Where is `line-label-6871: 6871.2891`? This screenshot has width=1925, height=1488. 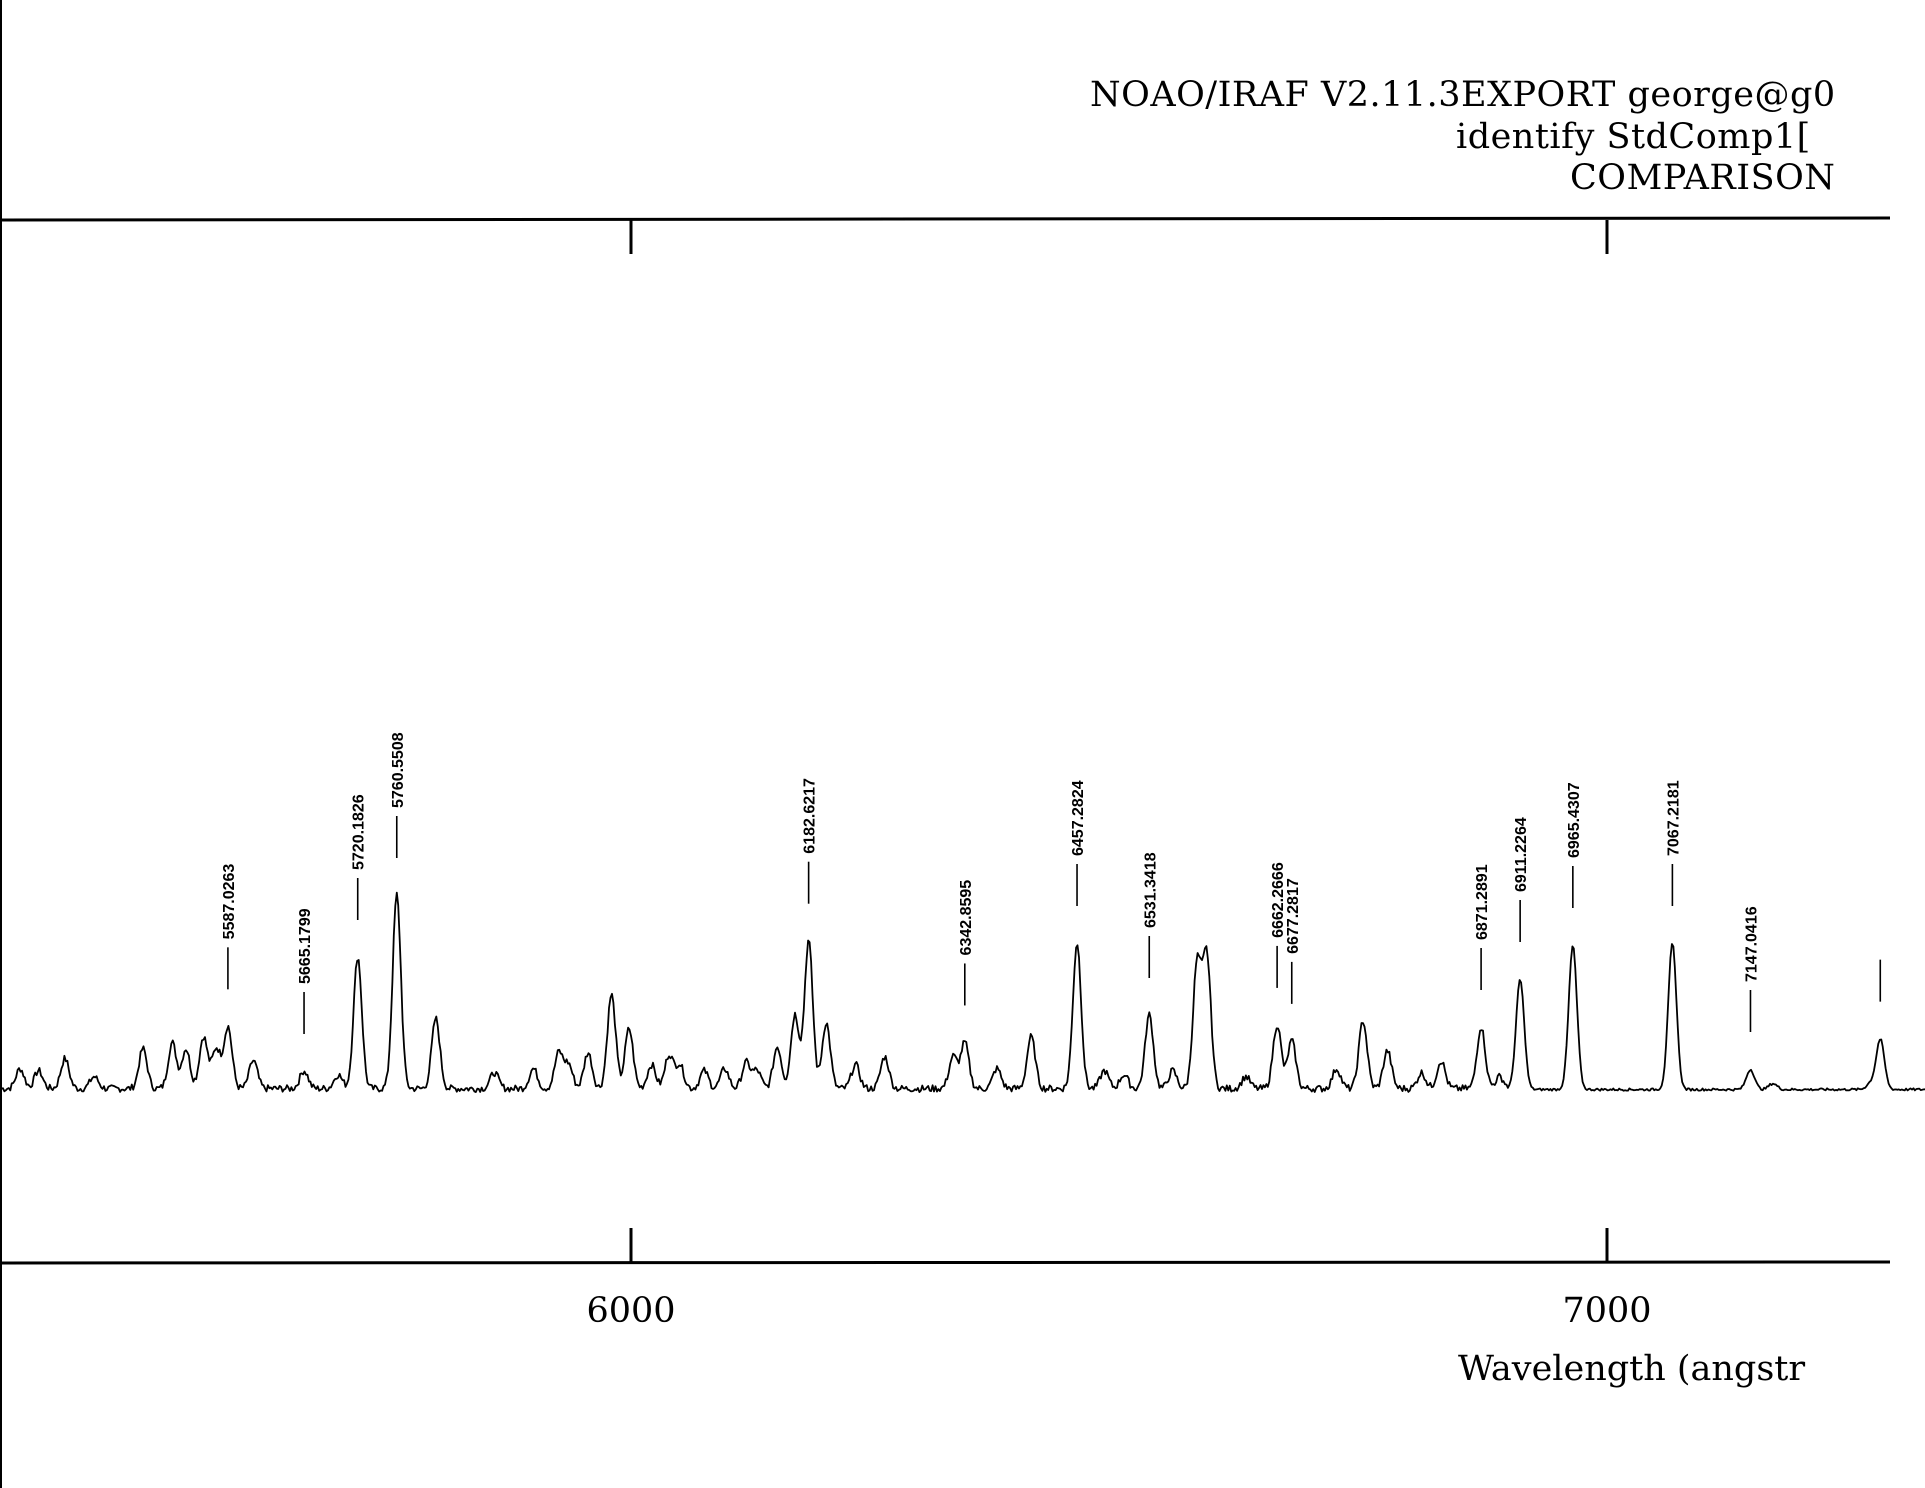 line-label-6871: 6871.2891 is located at coordinates (1482, 902).